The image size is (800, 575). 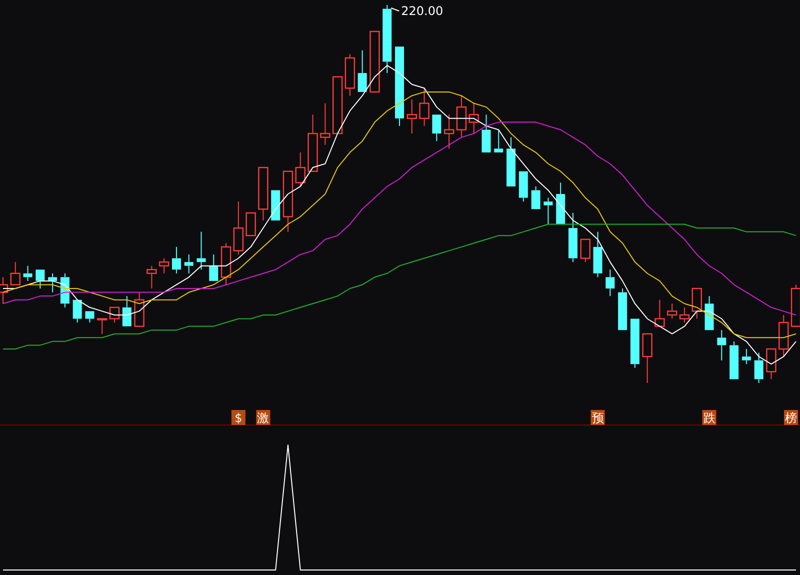 What do you see at coordinates (709, 418) in the screenshot?
I see `x-tick-label: 跌` at bounding box center [709, 418].